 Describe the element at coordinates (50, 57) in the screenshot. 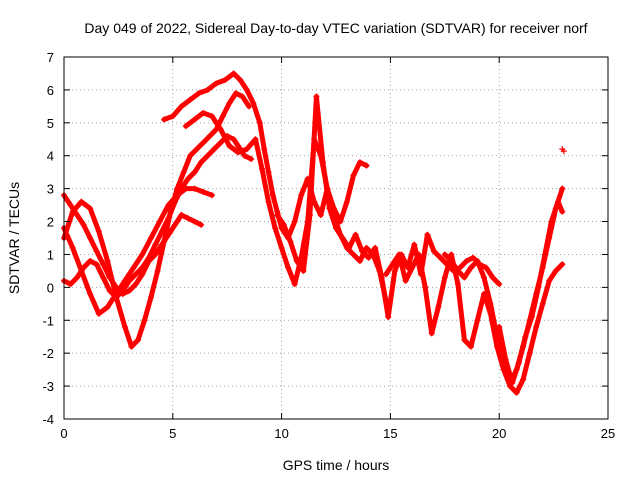

I see `y-tick-label: 7` at that location.